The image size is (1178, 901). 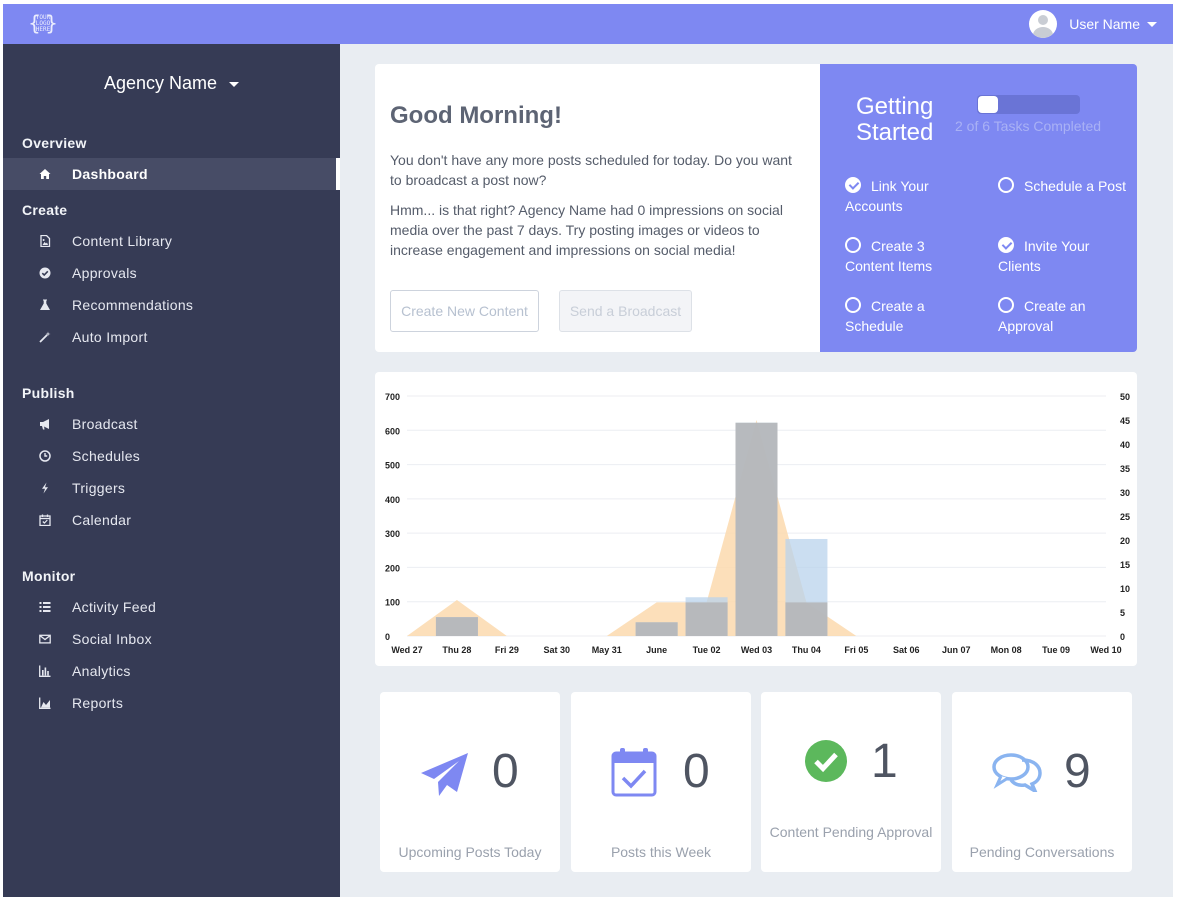 What do you see at coordinates (1075, 186) in the screenshot?
I see `task-label: Schedule a Post` at bounding box center [1075, 186].